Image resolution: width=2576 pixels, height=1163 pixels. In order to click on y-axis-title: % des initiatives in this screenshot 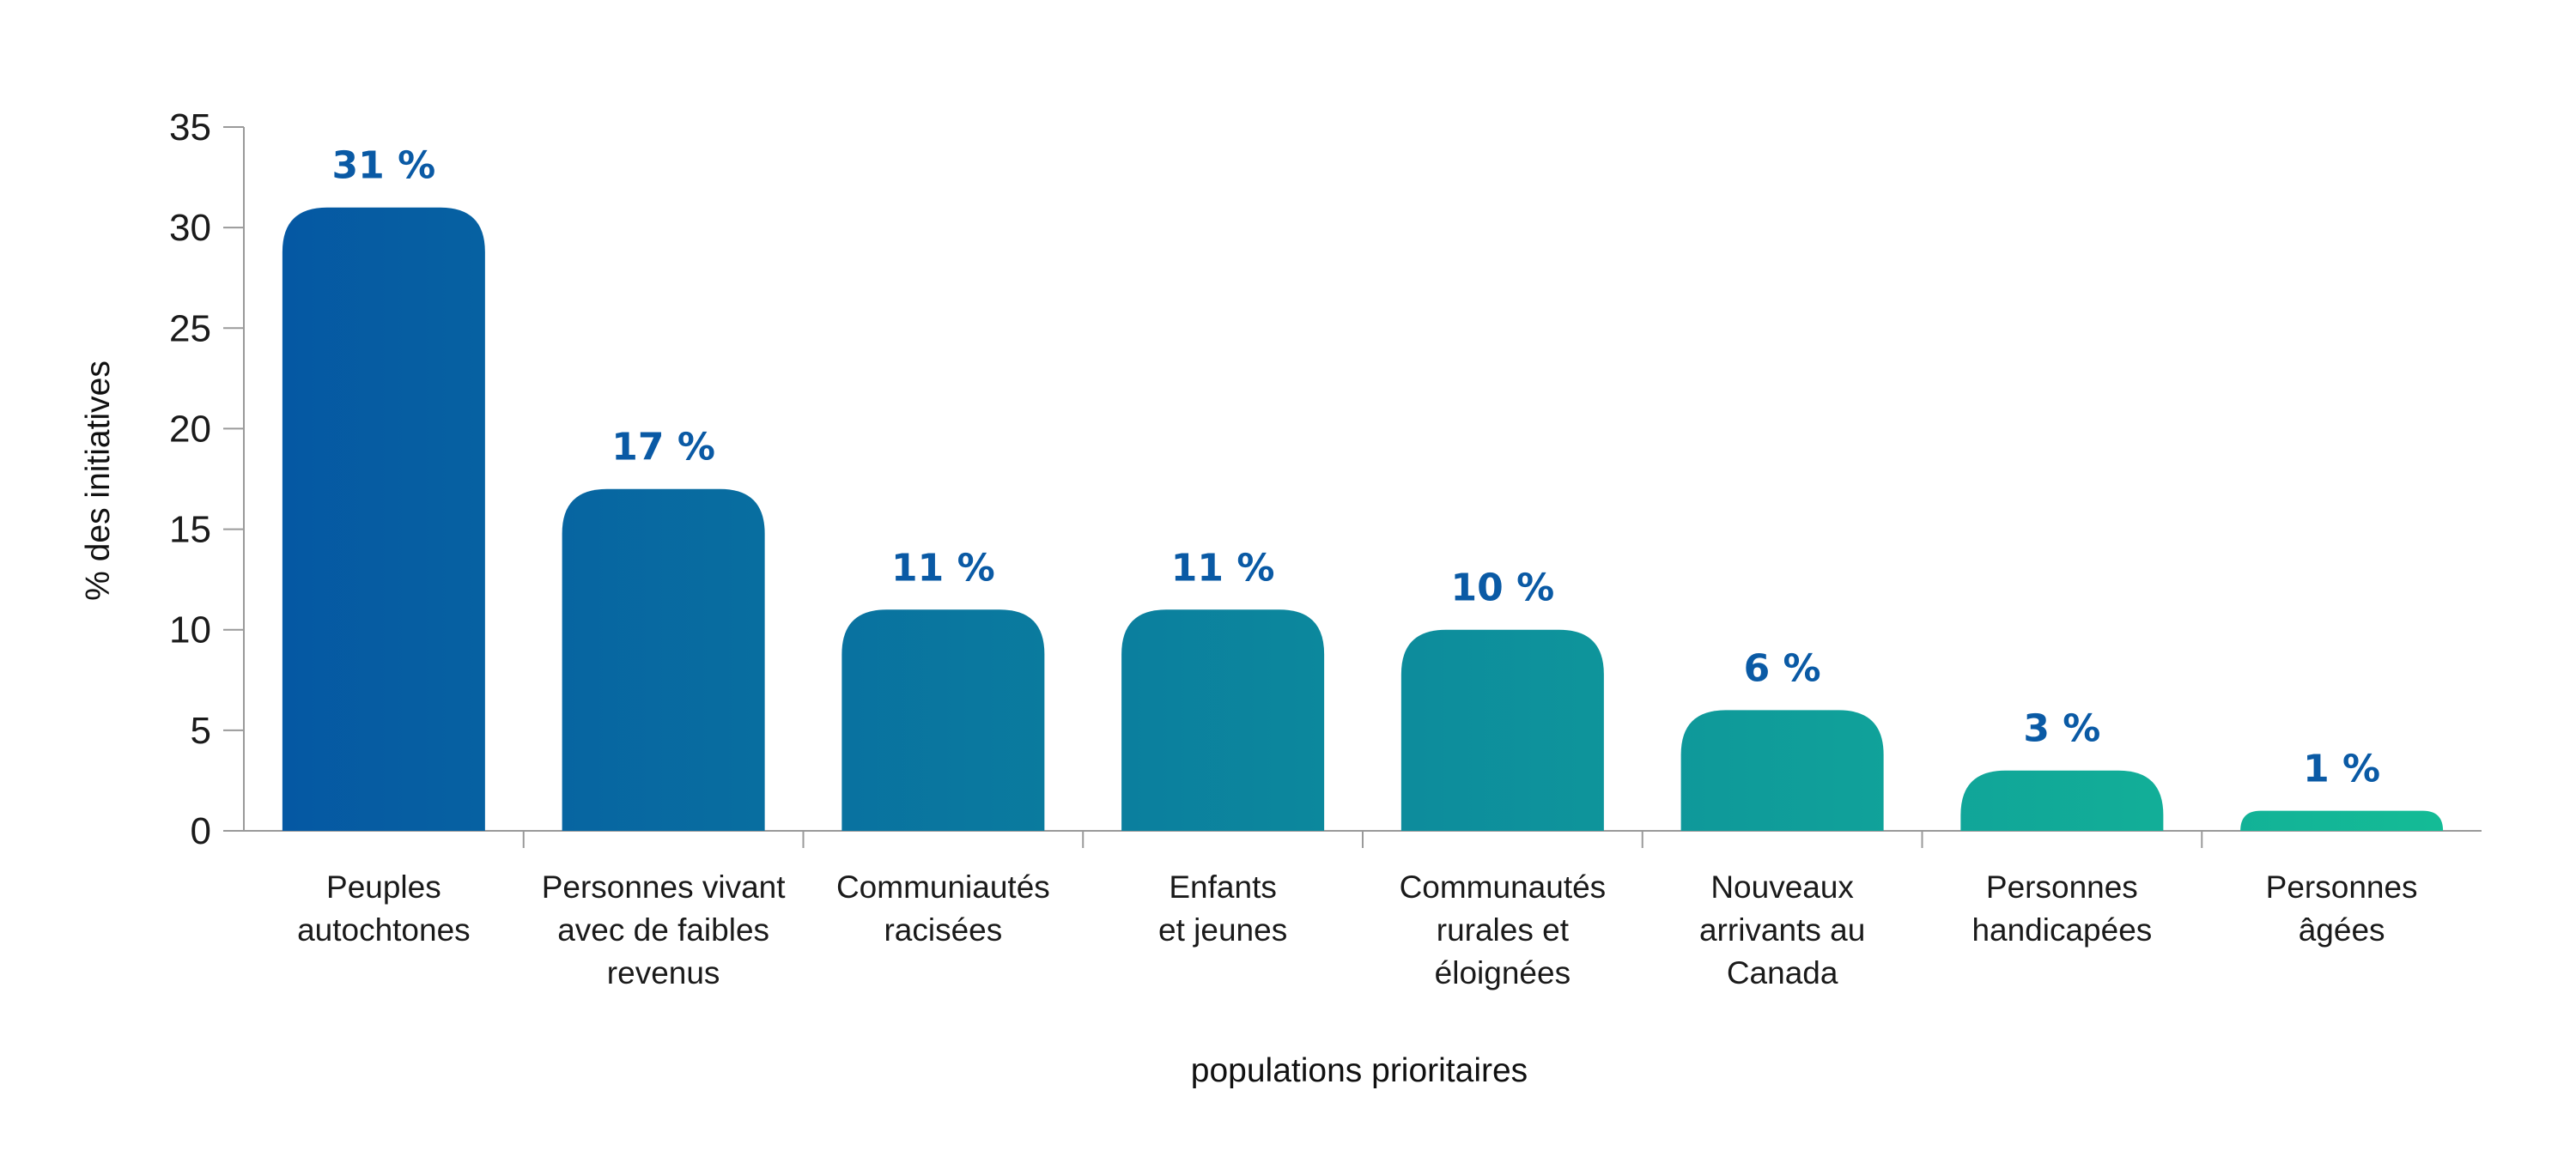, I will do `click(98, 481)`.